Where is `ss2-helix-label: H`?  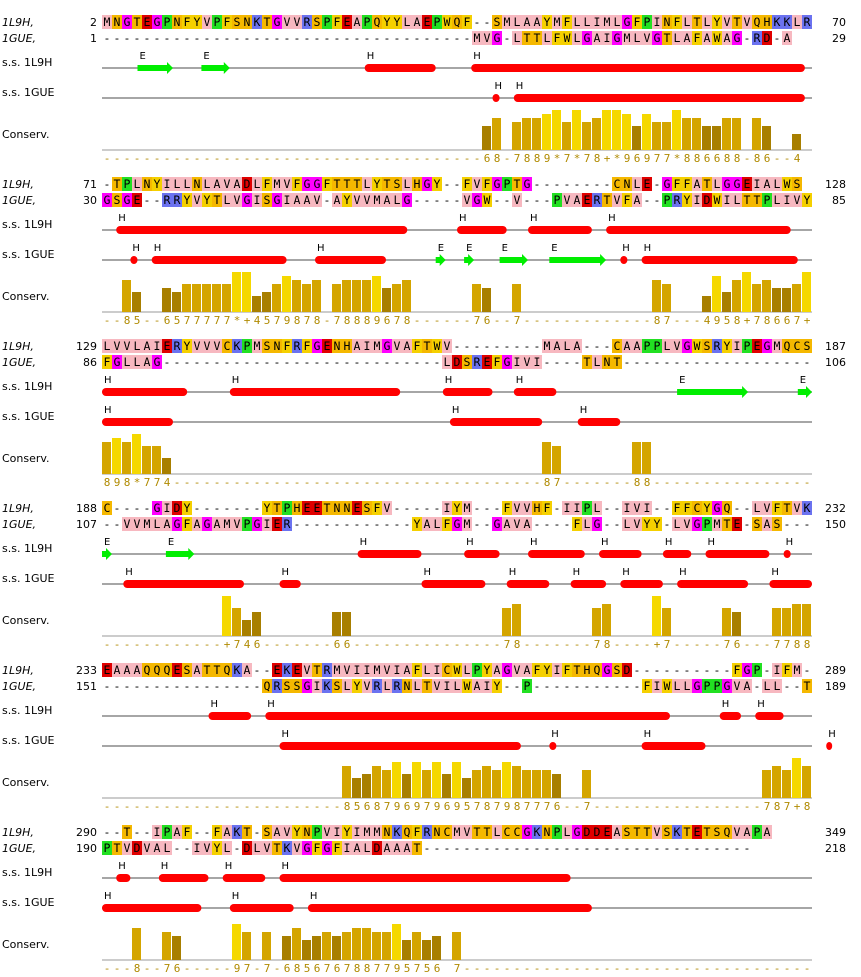 ss2-helix-label: H is located at coordinates (456, 410).